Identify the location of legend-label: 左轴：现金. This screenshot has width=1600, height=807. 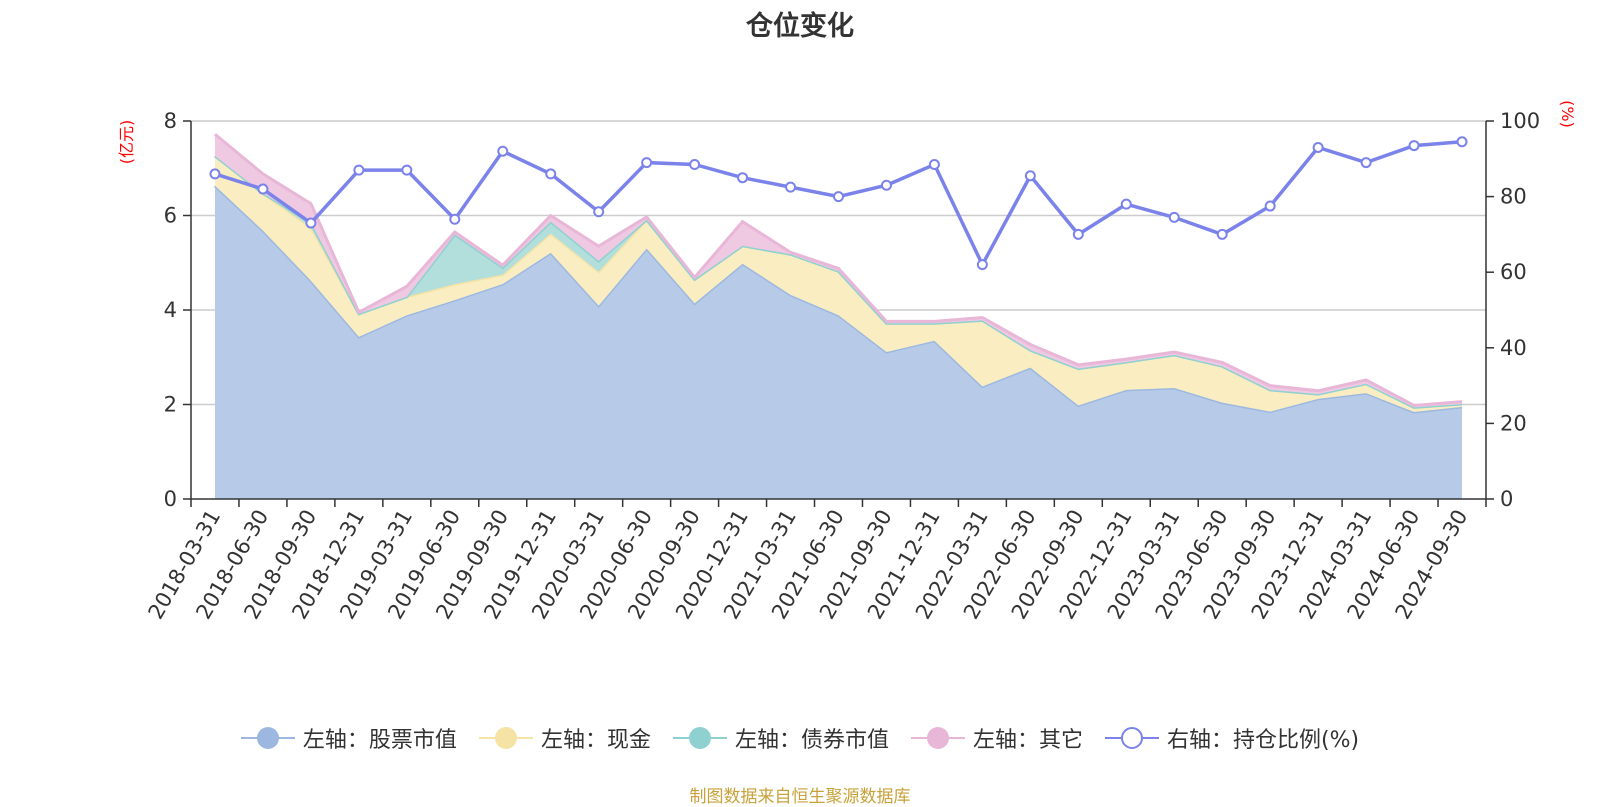
(595, 740).